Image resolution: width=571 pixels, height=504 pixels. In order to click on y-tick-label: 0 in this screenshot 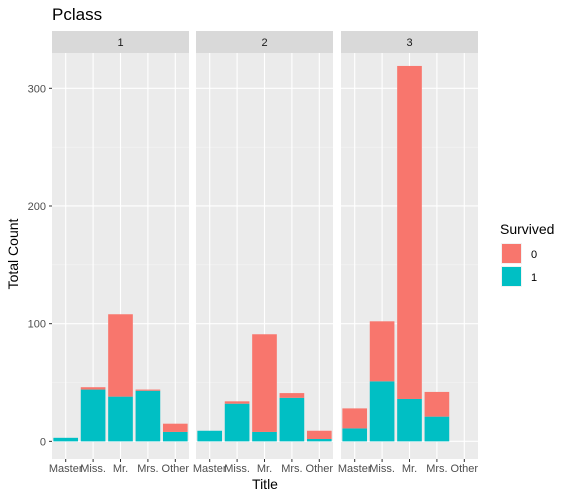, I will do `click(43, 442)`.